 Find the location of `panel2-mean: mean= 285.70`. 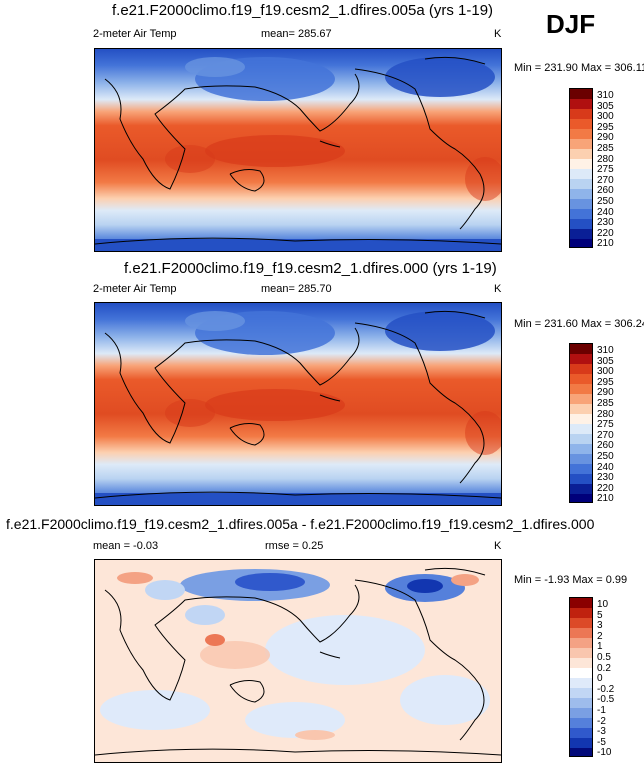

panel2-mean: mean= 285.70 is located at coordinates (296, 289).